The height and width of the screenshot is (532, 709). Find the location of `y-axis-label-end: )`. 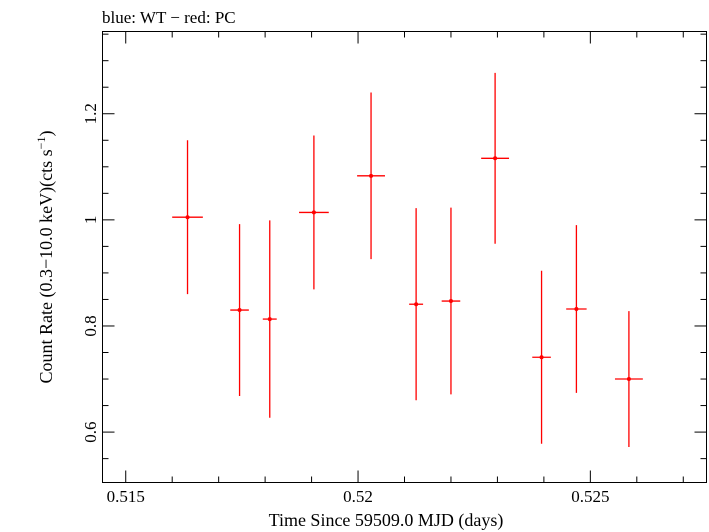

y-axis-label-end: ) is located at coordinates (46, 134).